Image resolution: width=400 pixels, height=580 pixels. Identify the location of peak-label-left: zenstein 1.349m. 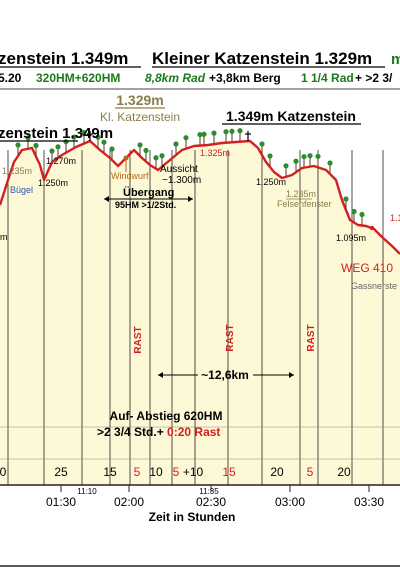
(56, 133).